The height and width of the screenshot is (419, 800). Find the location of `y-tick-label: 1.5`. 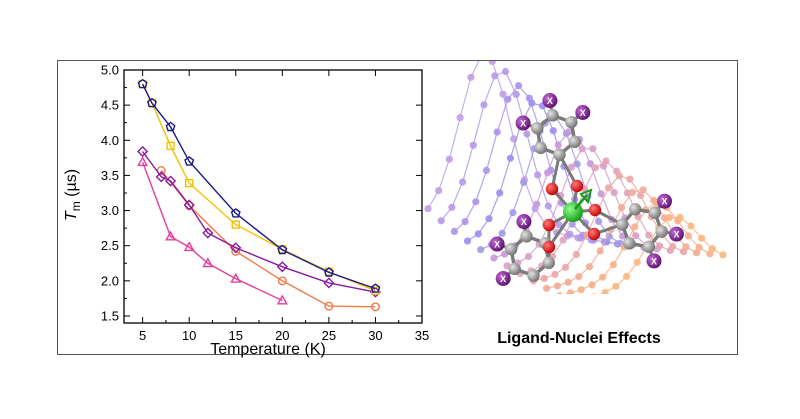

y-tick-label: 1.5 is located at coordinates (110, 315).